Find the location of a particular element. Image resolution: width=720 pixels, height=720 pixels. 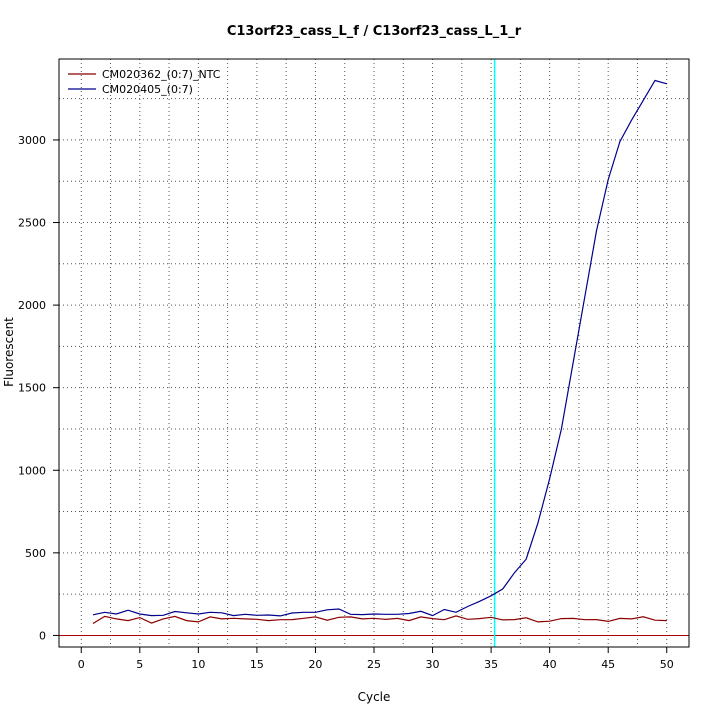

x-axis-label: Cycle is located at coordinates (374, 697).